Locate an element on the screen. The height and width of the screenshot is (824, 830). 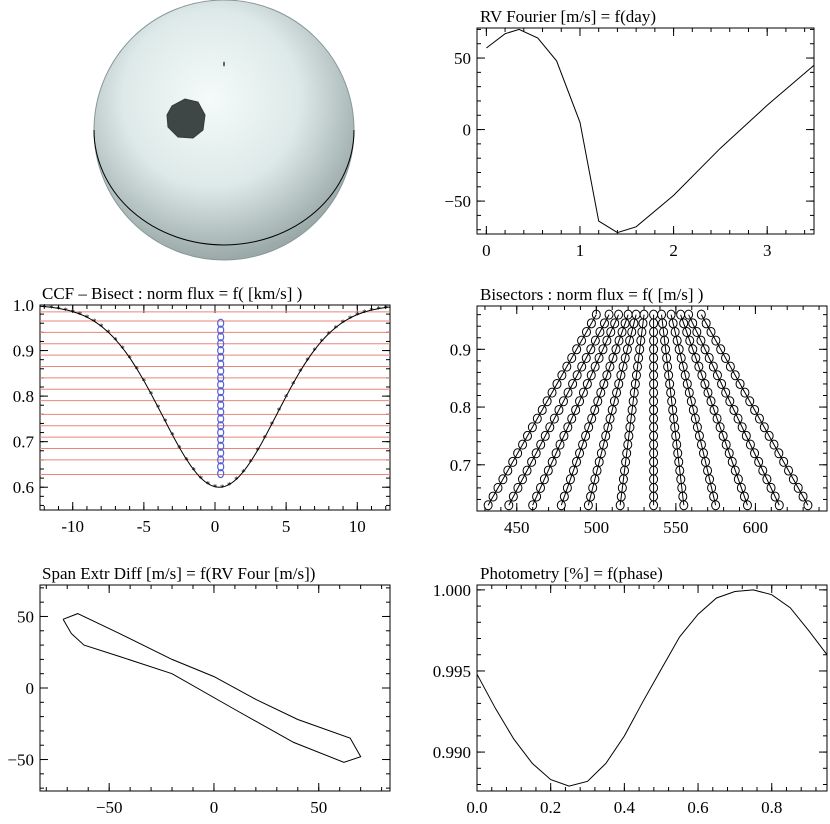
rv-xtick-label: 2 is located at coordinates (673, 250).